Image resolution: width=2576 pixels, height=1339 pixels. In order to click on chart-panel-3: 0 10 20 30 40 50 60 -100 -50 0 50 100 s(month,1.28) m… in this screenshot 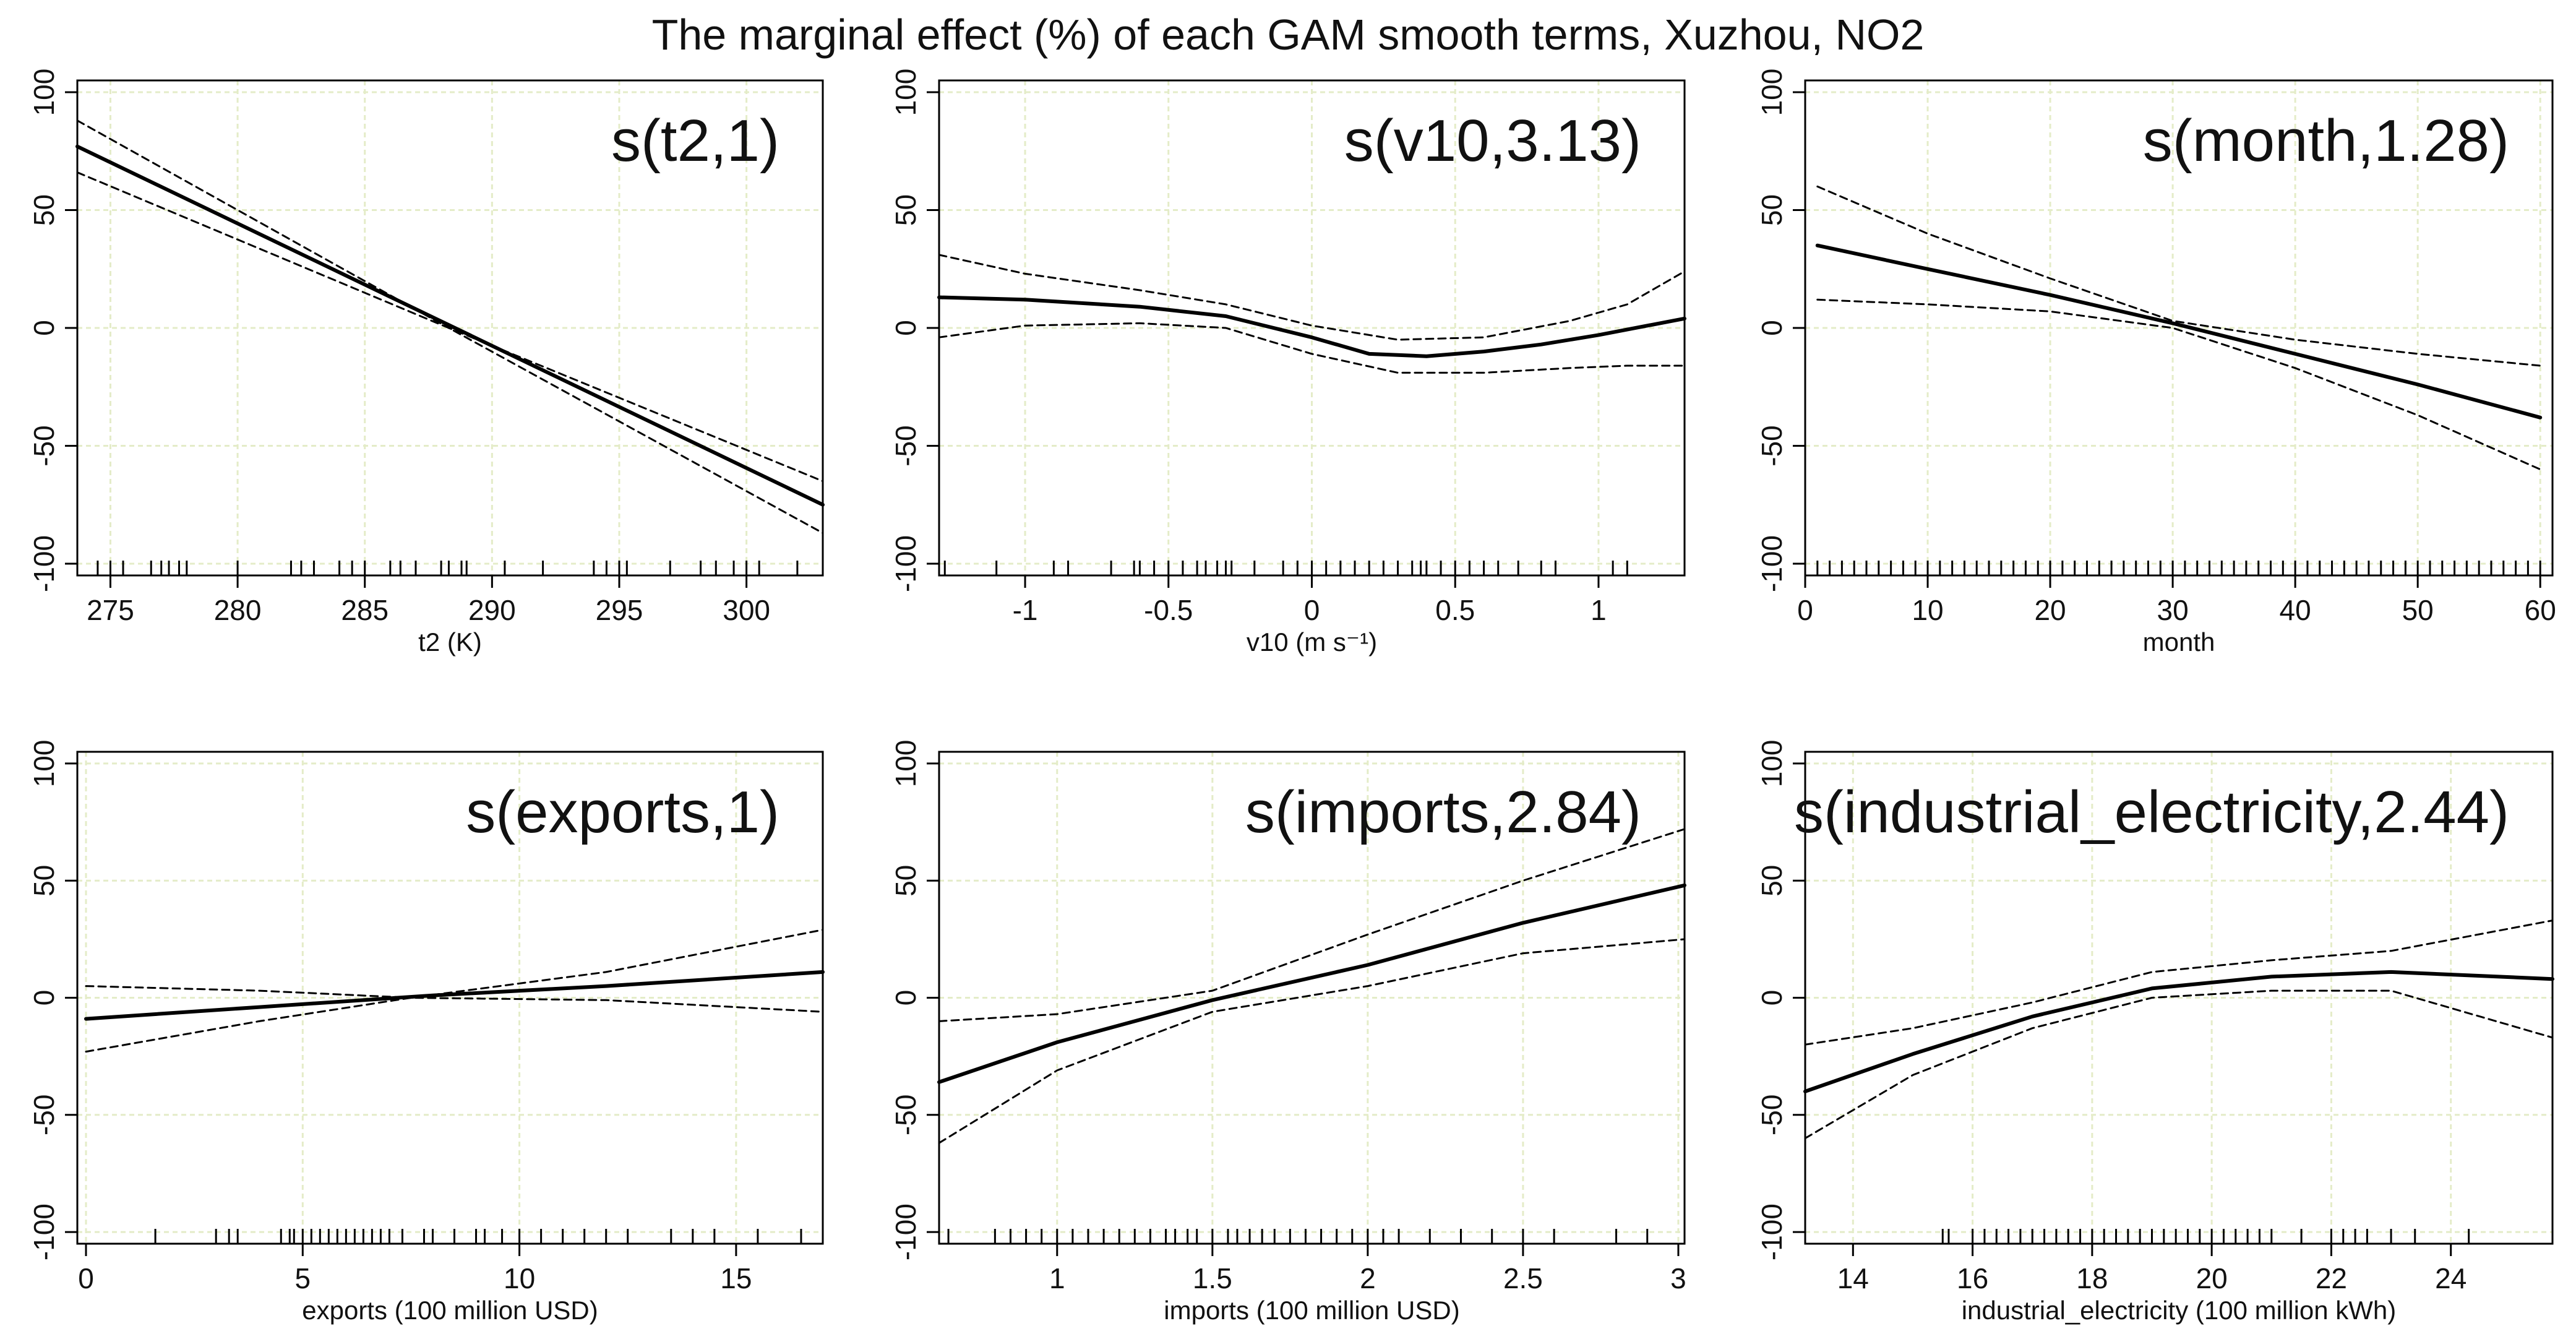, I will do `click(2156, 363)`.